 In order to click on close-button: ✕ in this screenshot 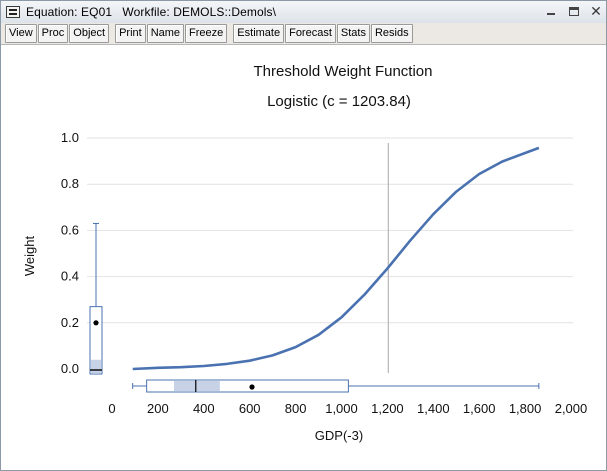, I will do `click(596, 11)`.